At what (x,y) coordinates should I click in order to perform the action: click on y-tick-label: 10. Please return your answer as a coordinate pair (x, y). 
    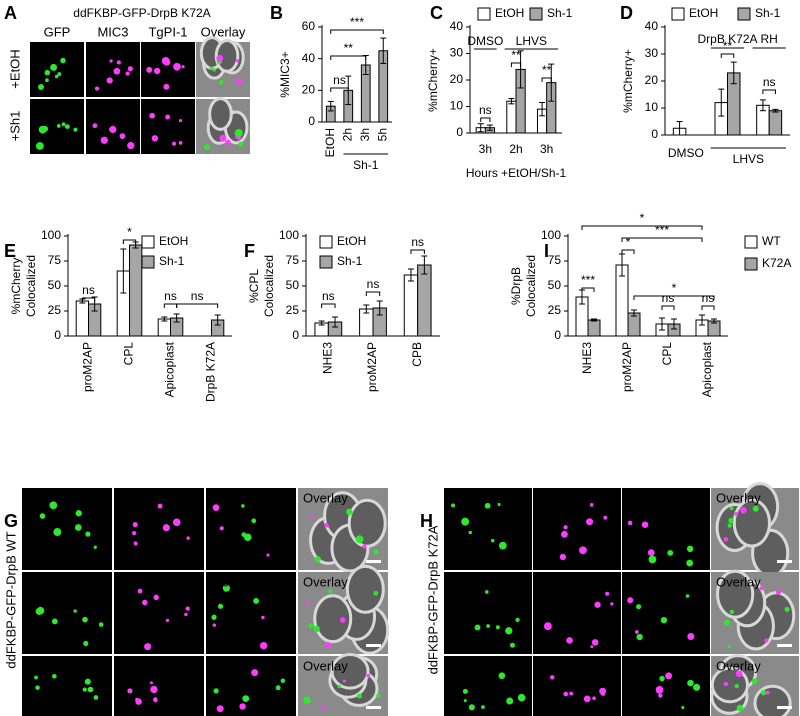
    Looking at the image, I should click on (457, 106).